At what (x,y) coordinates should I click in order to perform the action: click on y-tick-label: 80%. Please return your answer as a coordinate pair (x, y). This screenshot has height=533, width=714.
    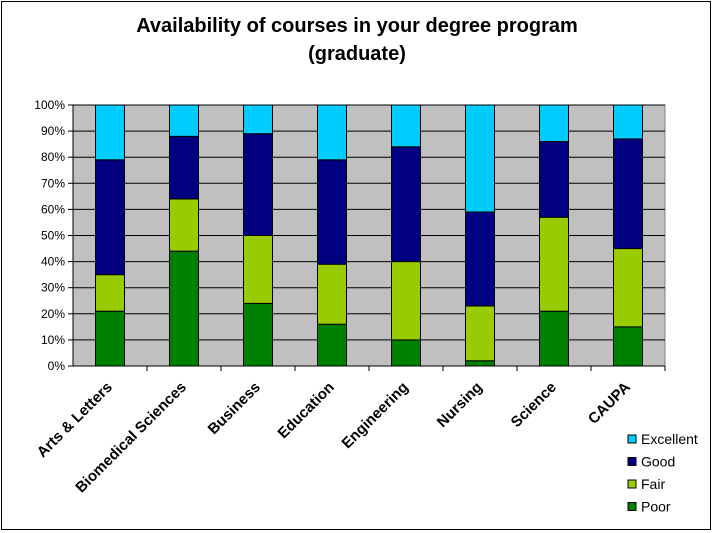
    Looking at the image, I should click on (53, 157).